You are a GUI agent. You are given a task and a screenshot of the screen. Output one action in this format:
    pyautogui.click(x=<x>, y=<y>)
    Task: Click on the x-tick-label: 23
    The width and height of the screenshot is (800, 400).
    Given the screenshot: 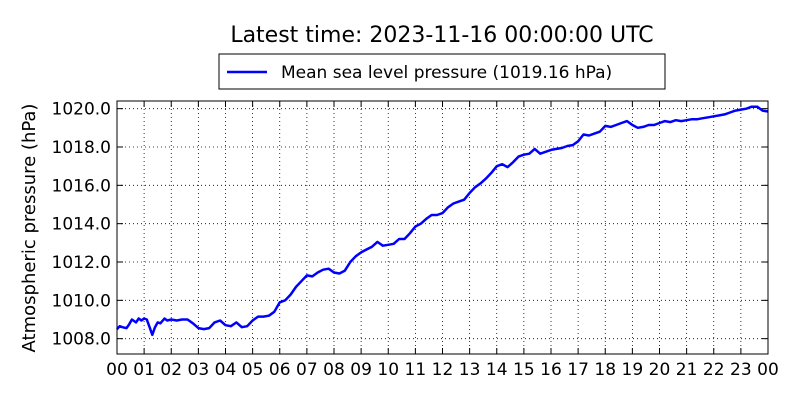 What is the action you would take?
    pyautogui.click(x=741, y=370)
    